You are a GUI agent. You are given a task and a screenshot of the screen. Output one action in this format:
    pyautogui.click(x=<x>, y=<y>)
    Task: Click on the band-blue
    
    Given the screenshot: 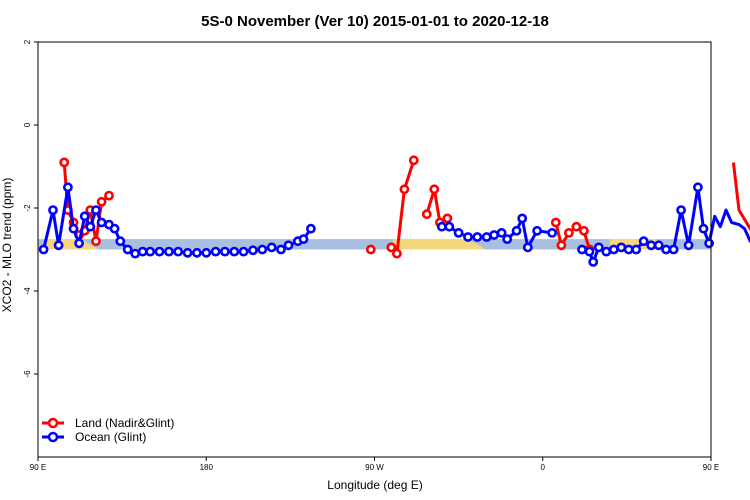 What is the action you would take?
    pyautogui.click(x=374, y=244)
    